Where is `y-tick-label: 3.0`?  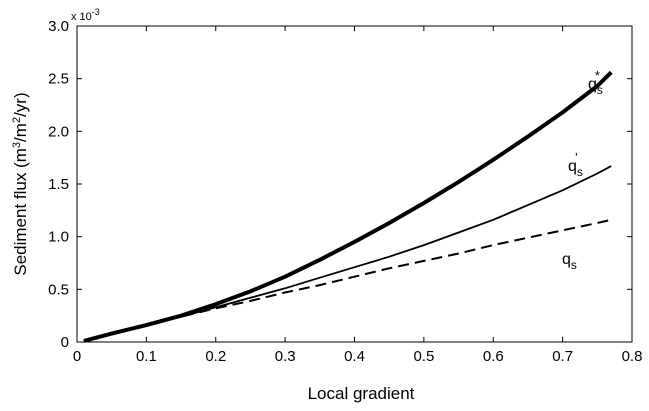 y-tick-label: 3.0 is located at coordinates (58, 26).